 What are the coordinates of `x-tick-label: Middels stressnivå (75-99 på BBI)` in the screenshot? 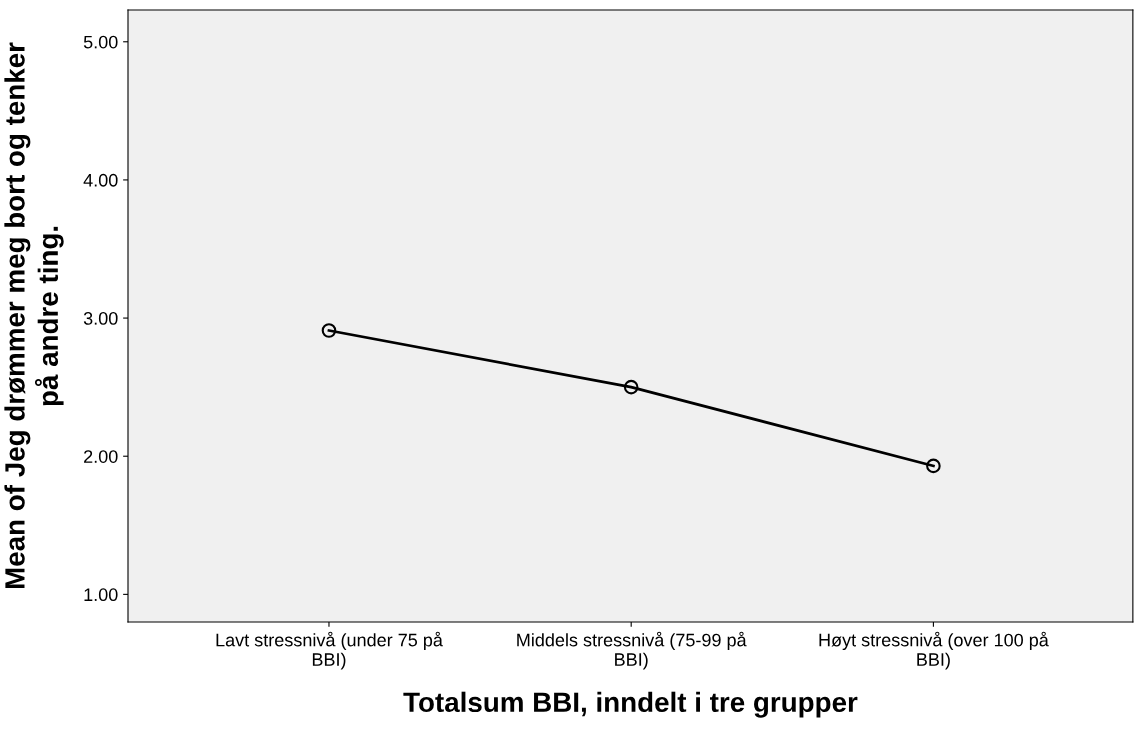 It's located at (632, 650).